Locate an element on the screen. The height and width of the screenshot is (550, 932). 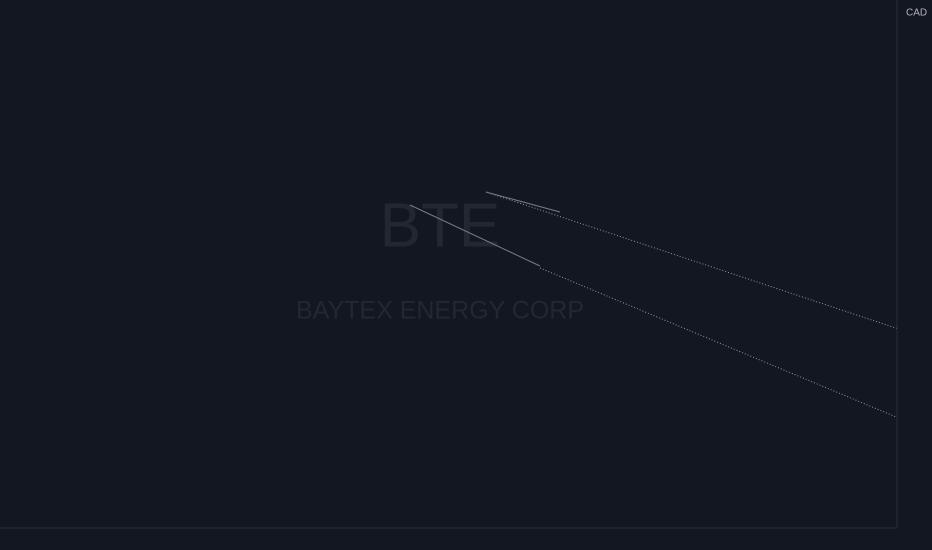
currency: CAD is located at coordinates (916, 13).